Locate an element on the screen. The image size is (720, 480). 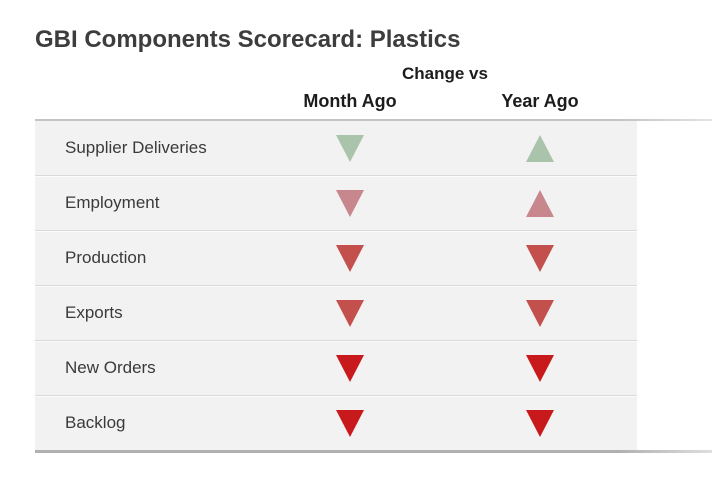
group-header: Change vs is located at coordinates (445, 73).